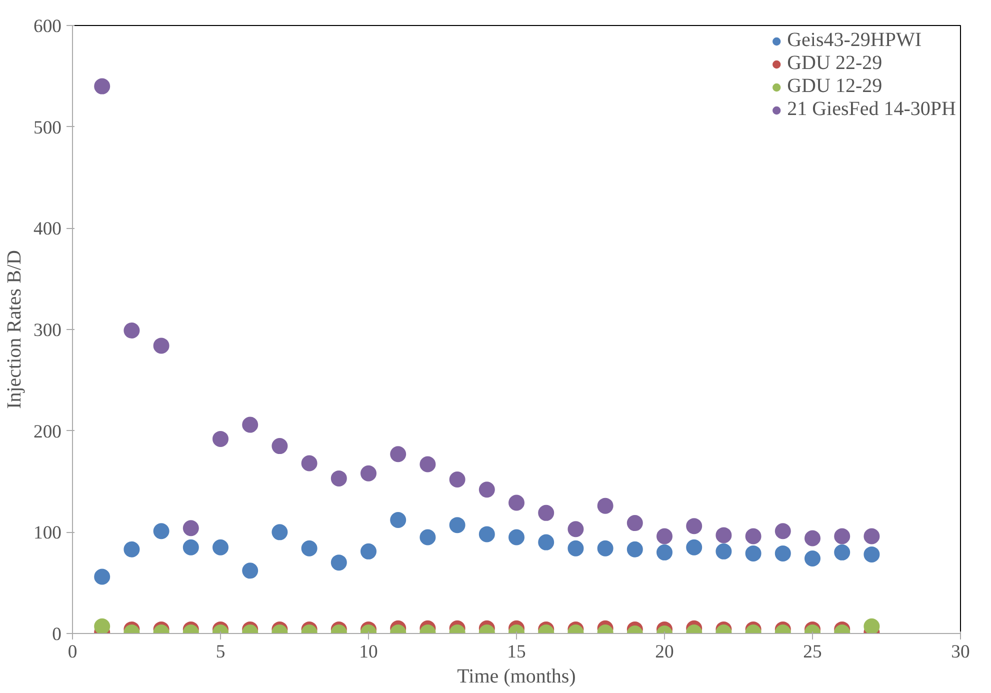 Image resolution: width=991 pixels, height=693 pixels. I want to click on y-axis-title: Injection Rates B/D, so click(15, 329).